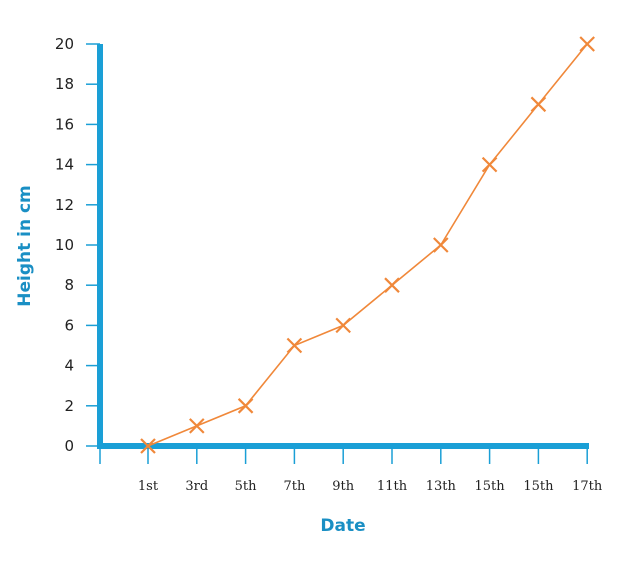 The width and height of the screenshot is (630, 563). What do you see at coordinates (69, 366) in the screenshot?
I see `y-tick-label: 4` at bounding box center [69, 366].